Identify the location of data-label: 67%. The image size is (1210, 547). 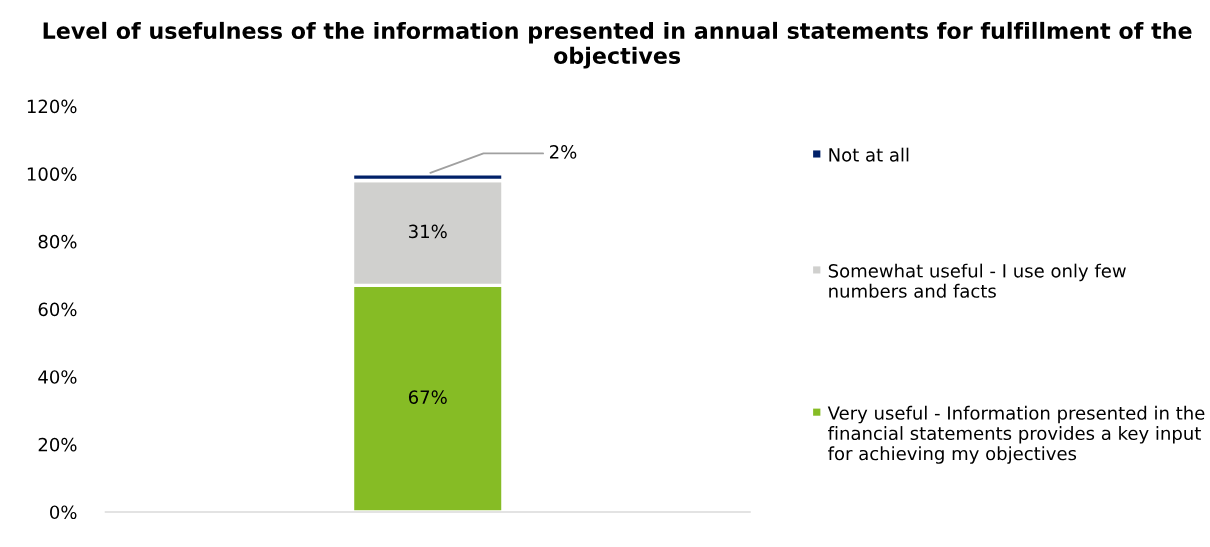
(427, 397).